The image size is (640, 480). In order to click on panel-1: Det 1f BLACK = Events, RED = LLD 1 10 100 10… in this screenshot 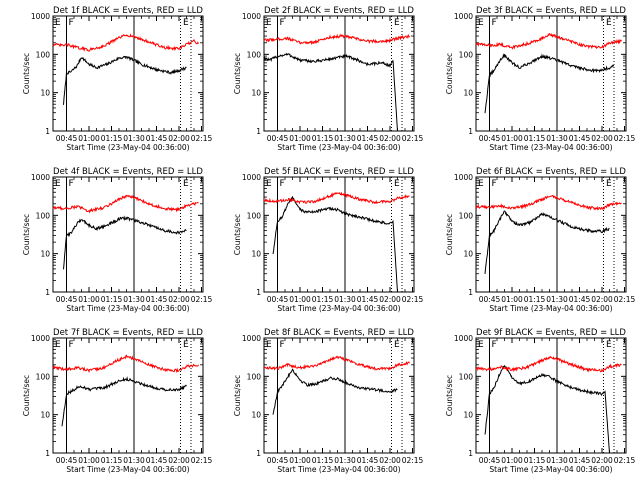, I will do `click(117, 79)`.